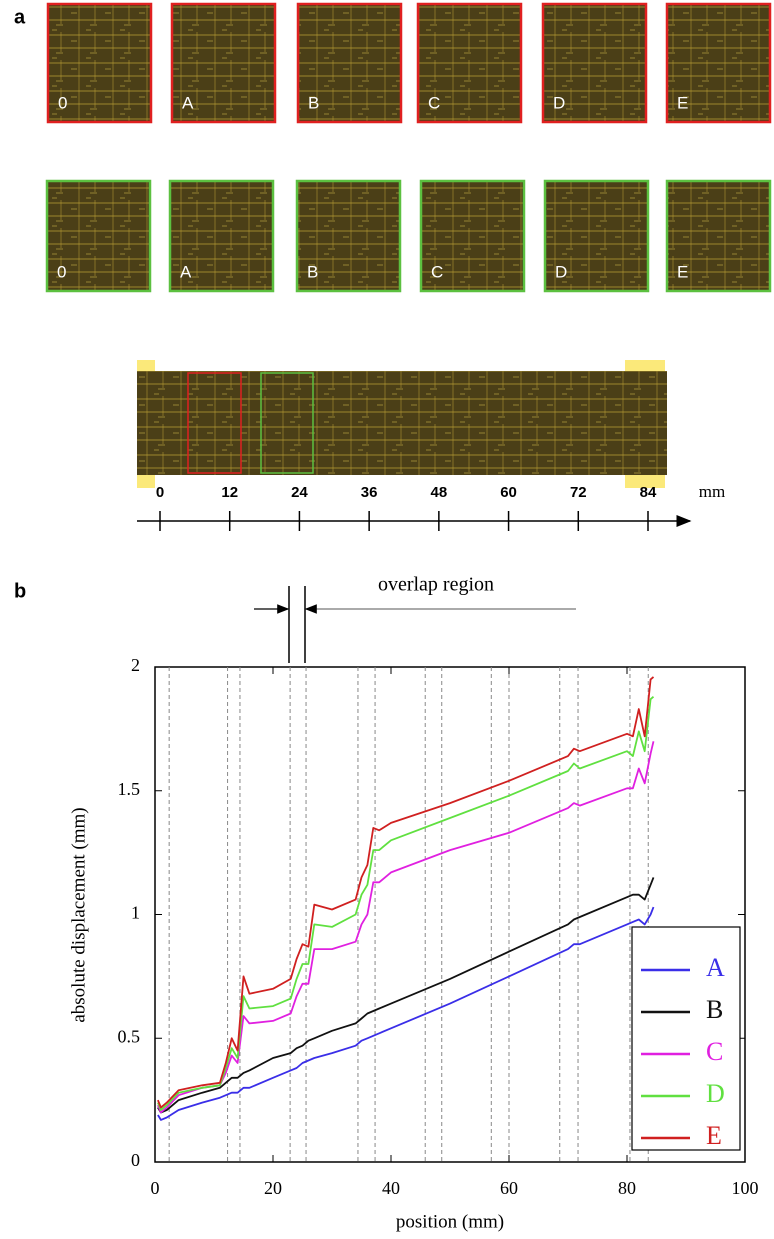  What do you see at coordinates (20, 17) in the screenshot?
I see `panel-label: a` at bounding box center [20, 17].